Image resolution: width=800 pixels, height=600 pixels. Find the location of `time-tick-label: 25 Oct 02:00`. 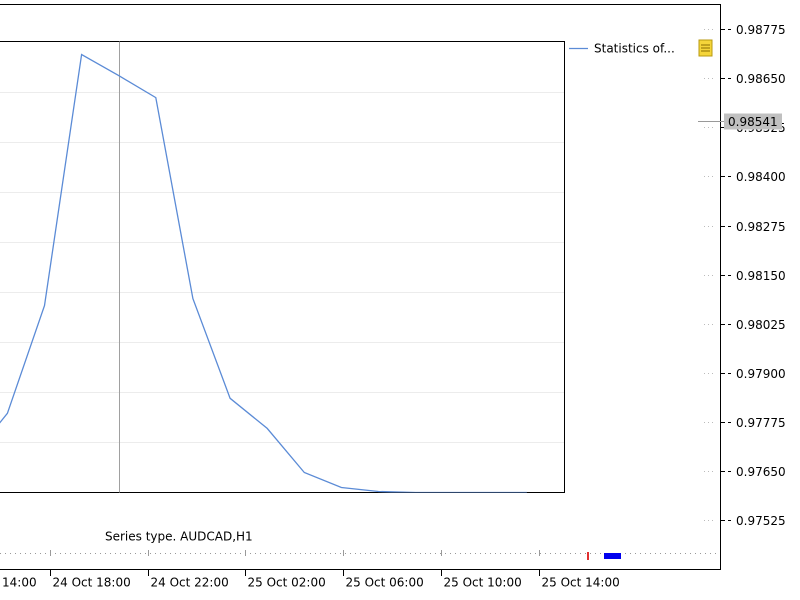

time-tick-label: 25 Oct 02:00 is located at coordinates (287, 583).